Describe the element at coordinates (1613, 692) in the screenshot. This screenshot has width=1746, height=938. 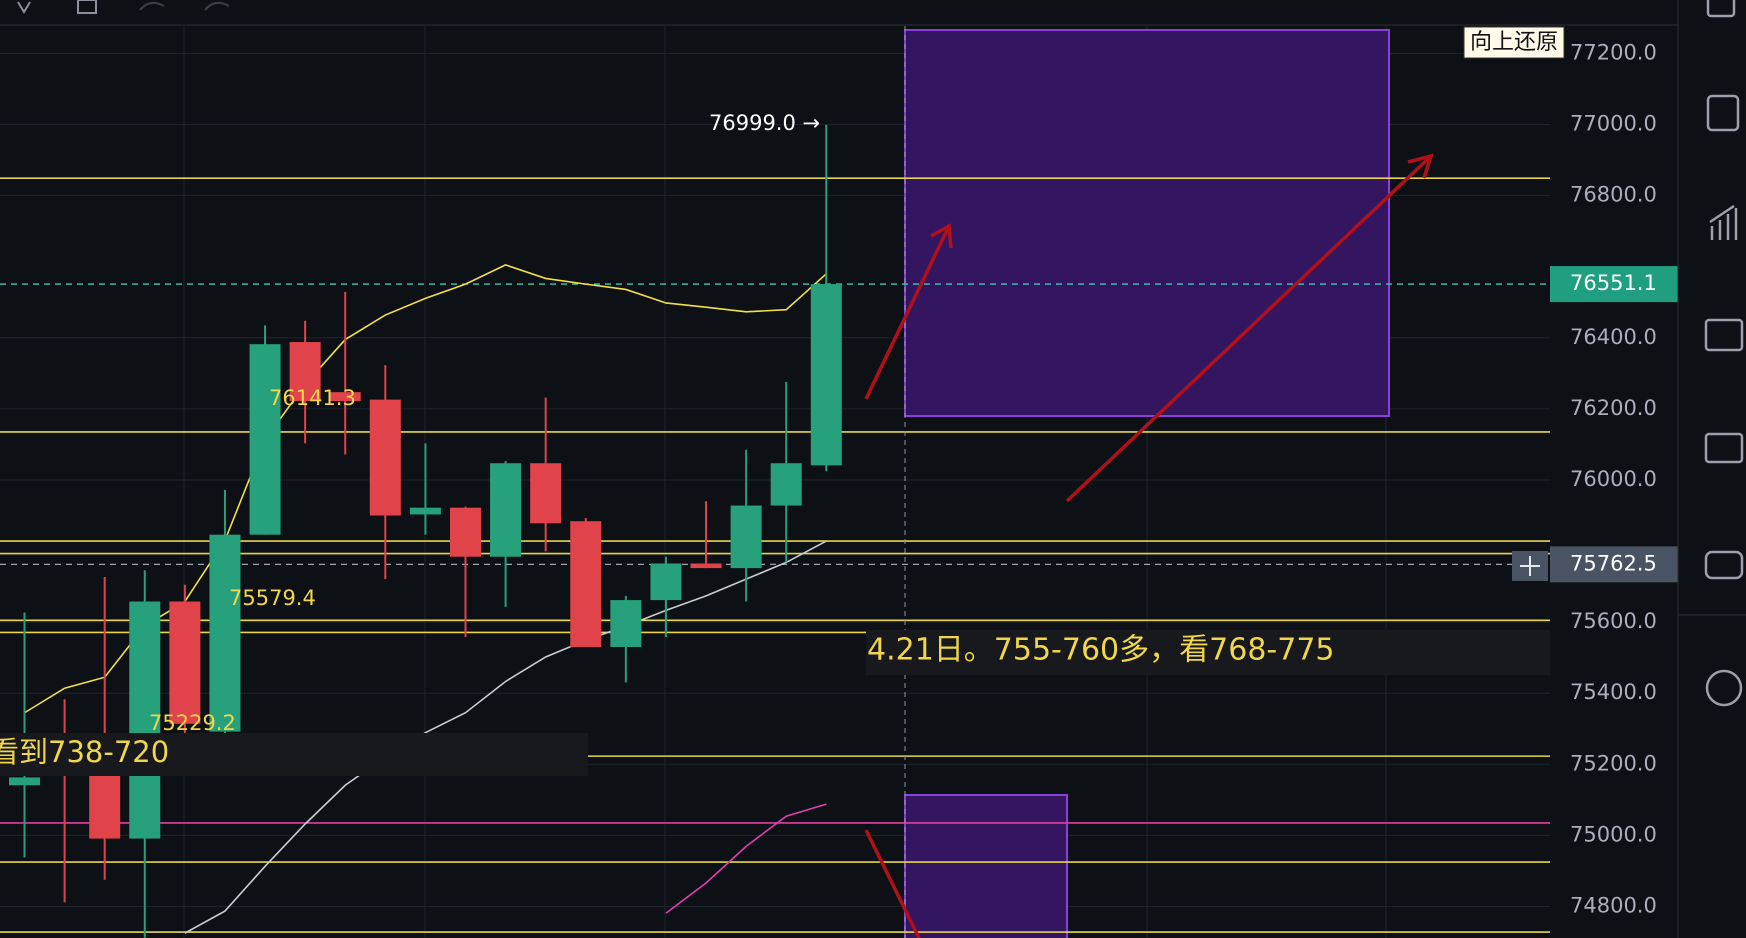
I see `y-tick-label: 75400.0` at that location.